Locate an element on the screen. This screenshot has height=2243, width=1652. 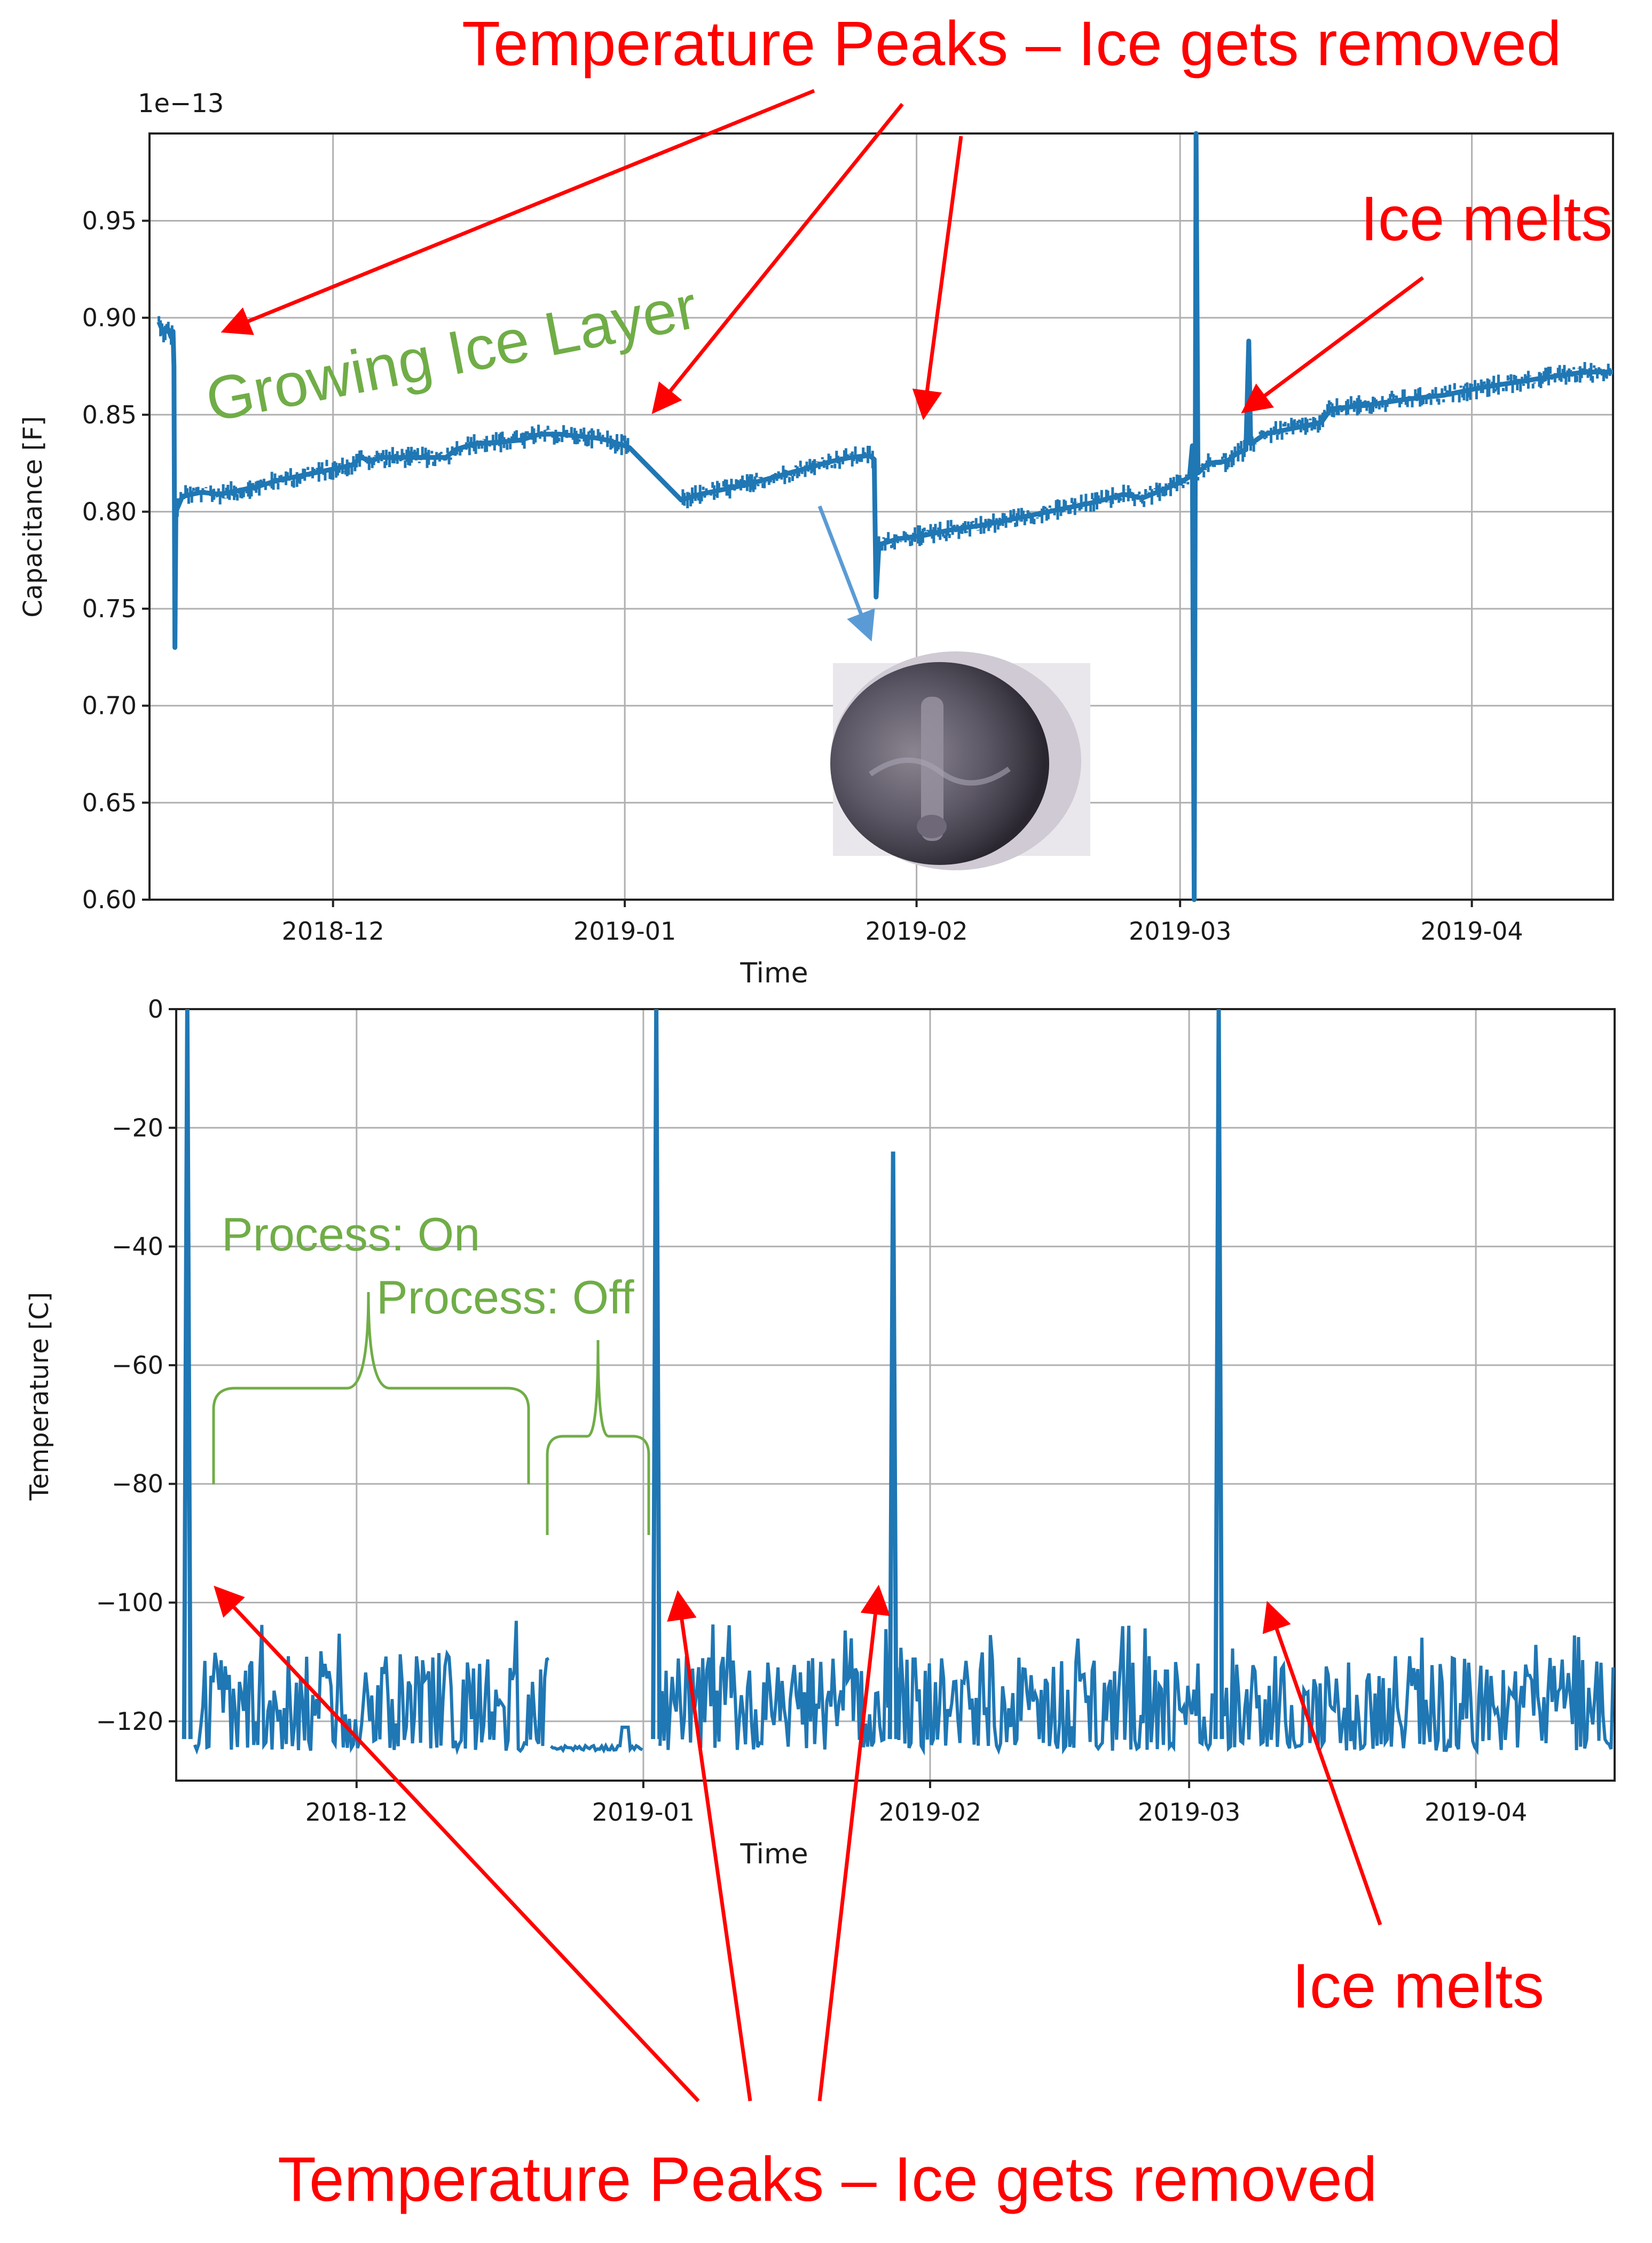
capacitance-x-tick-label: 2019-03 is located at coordinates (1180, 931).